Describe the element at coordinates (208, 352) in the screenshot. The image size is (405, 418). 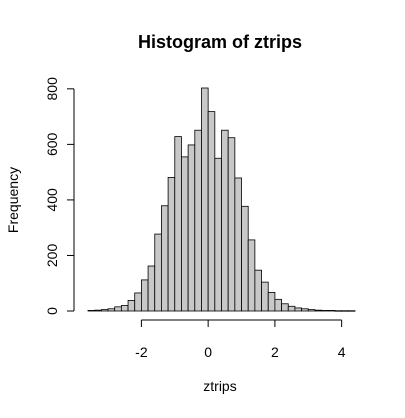
I see `x-tick-label: 0` at that location.